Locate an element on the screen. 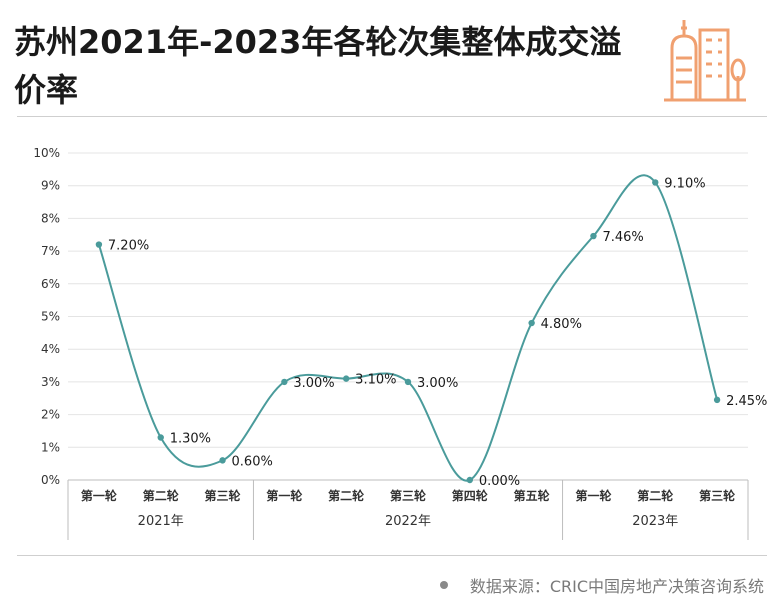  x-group-label: 2021年 is located at coordinates (161, 521).